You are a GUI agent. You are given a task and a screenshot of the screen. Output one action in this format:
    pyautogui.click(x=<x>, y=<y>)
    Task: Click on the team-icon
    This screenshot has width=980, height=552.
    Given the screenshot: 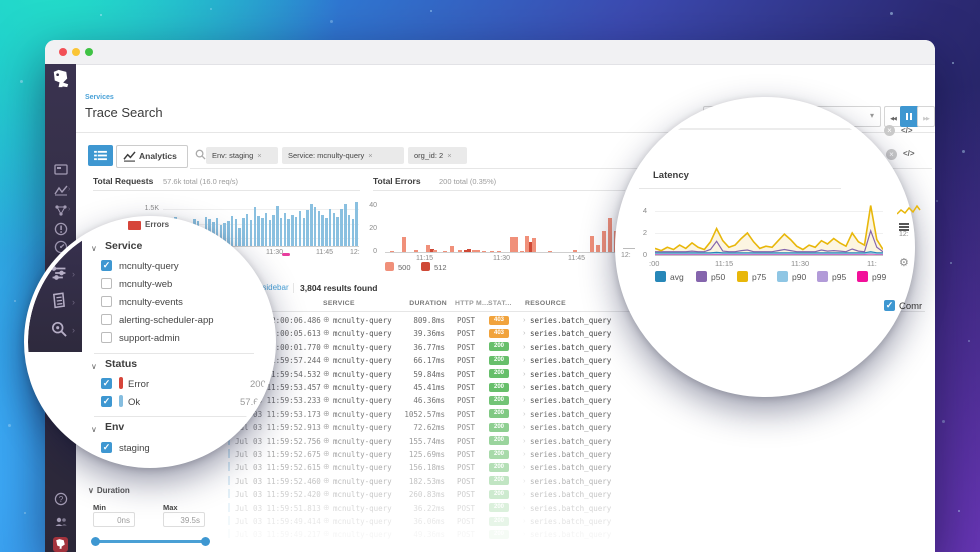 What is the action you would take?
    pyautogui.click(x=61, y=522)
    